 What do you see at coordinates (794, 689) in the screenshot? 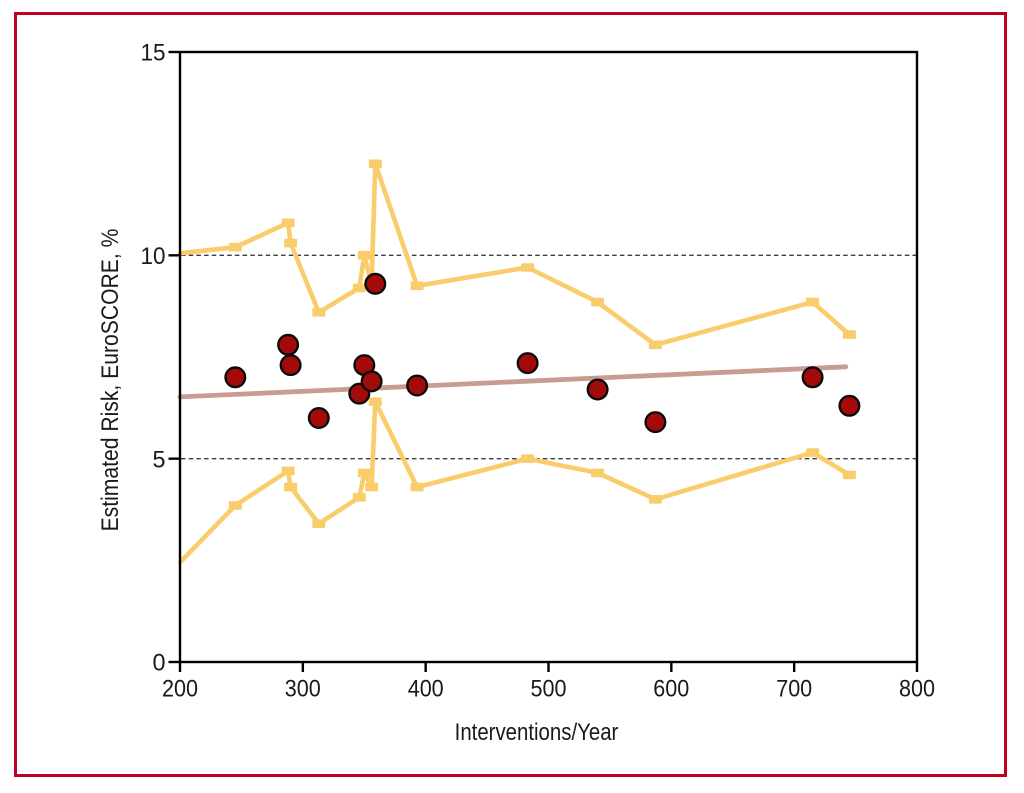
I see `x-tick-label: 700` at bounding box center [794, 689].